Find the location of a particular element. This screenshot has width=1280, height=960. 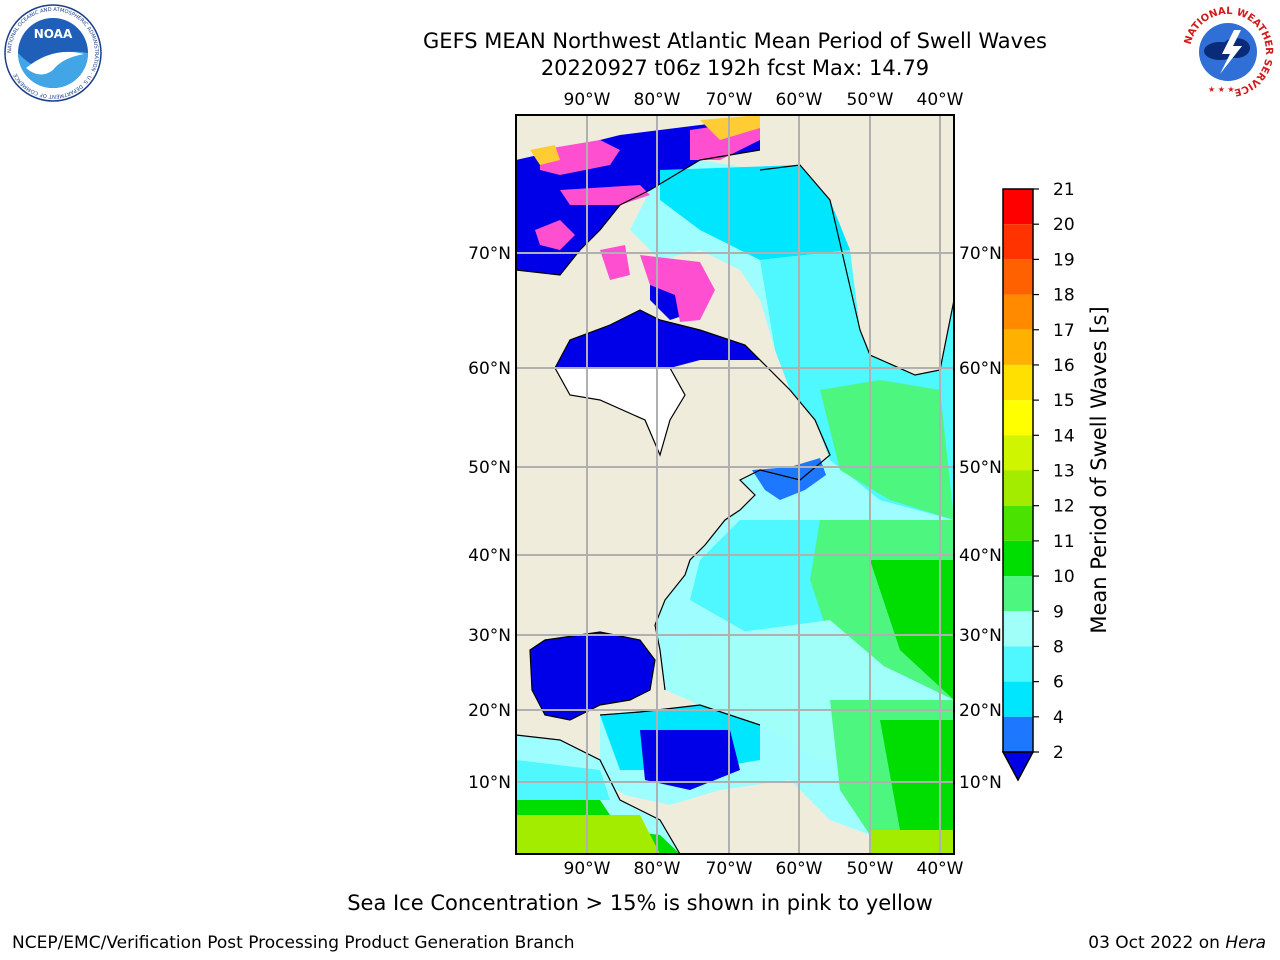

colorbar-tick-label: 14 is located at coordinates (1064, 436).